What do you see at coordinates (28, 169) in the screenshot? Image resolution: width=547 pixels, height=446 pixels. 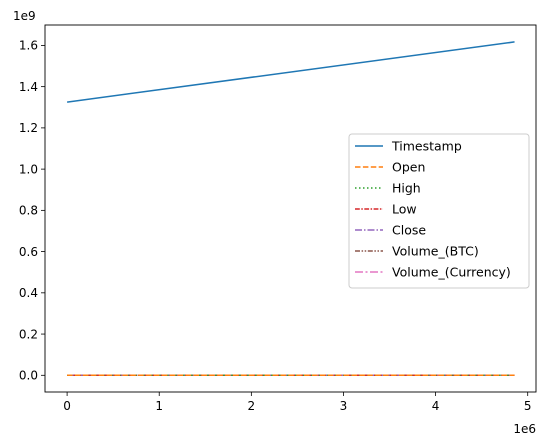 I see `y-tick-label: 1.0` at bounding box center [28, 169].